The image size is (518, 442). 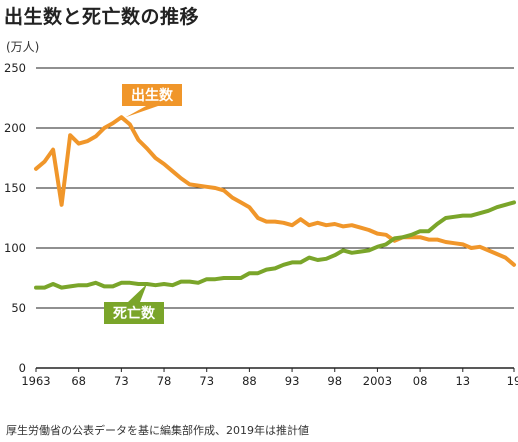 What do you see at coordinates (157, 430) in the screenshot?
I see `source-note: 厚生労働省の公表データを基に編集部作成、2019年は推計値` at bounding box center [157, 430].